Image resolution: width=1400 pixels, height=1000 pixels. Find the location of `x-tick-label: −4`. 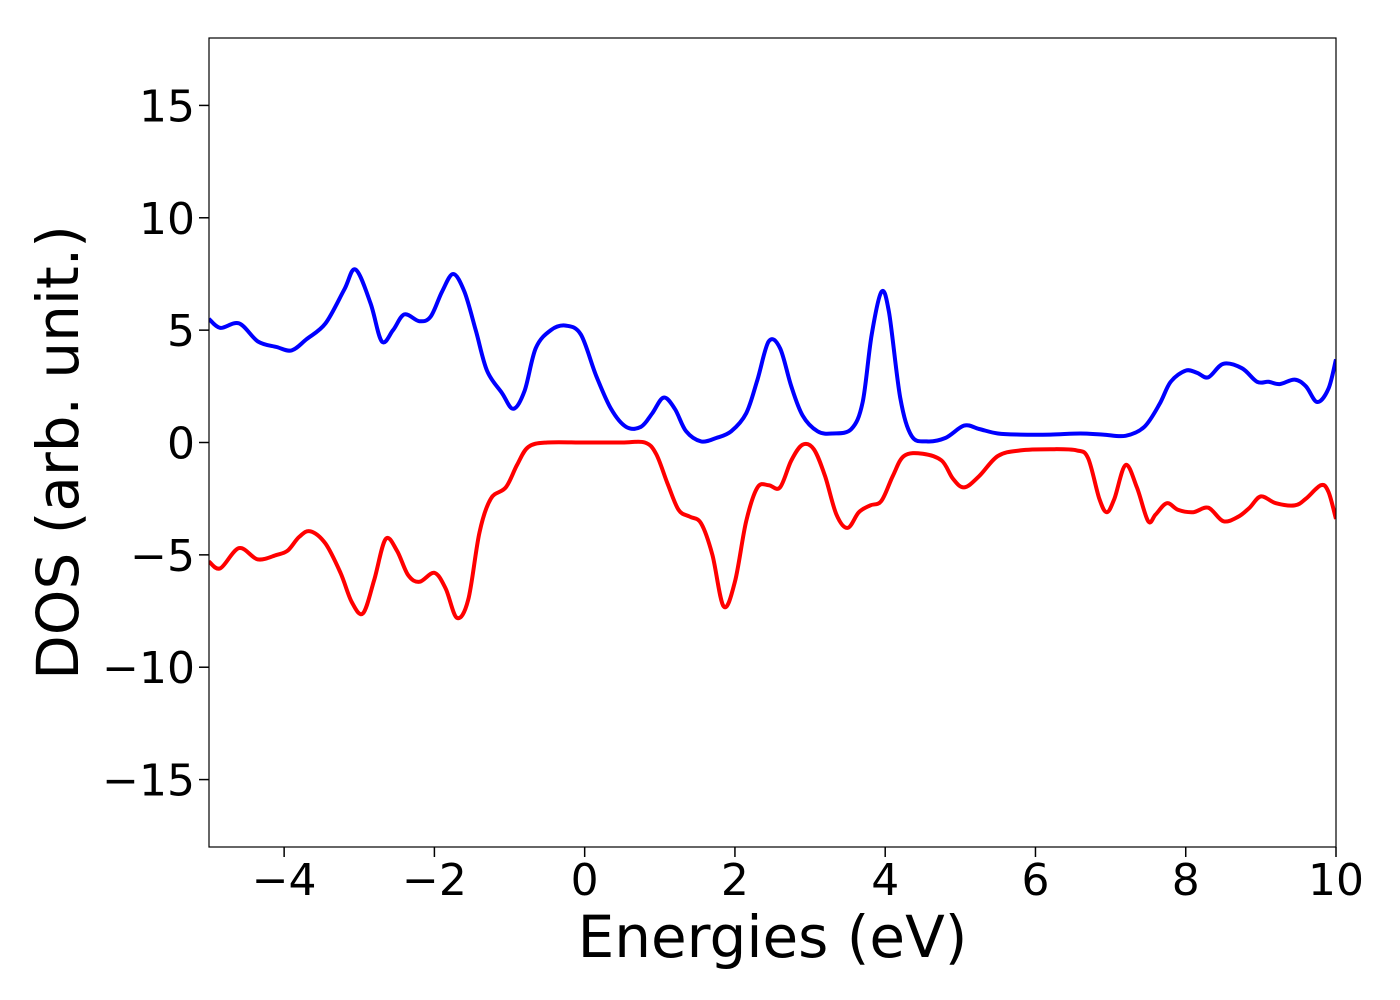

x-tick-label: −4 is located at coordinates (284, 880).